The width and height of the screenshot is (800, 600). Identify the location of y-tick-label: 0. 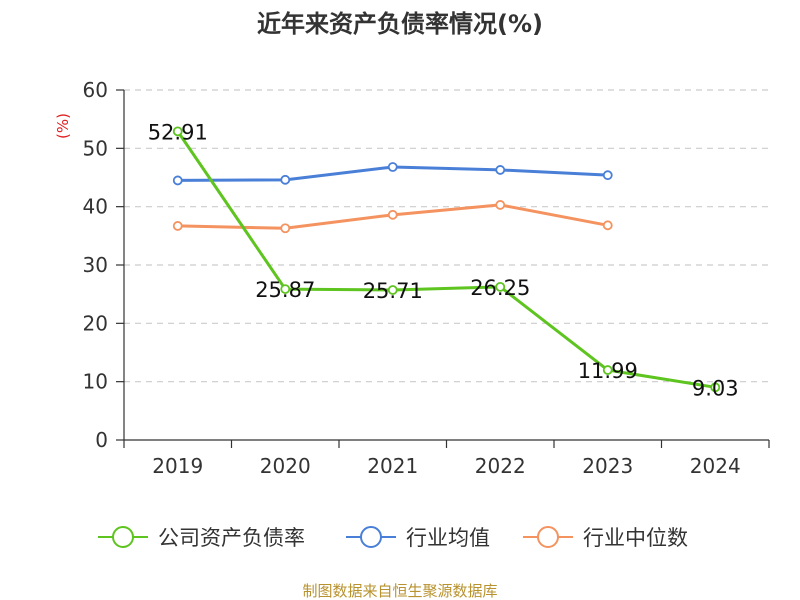
(101, 440).